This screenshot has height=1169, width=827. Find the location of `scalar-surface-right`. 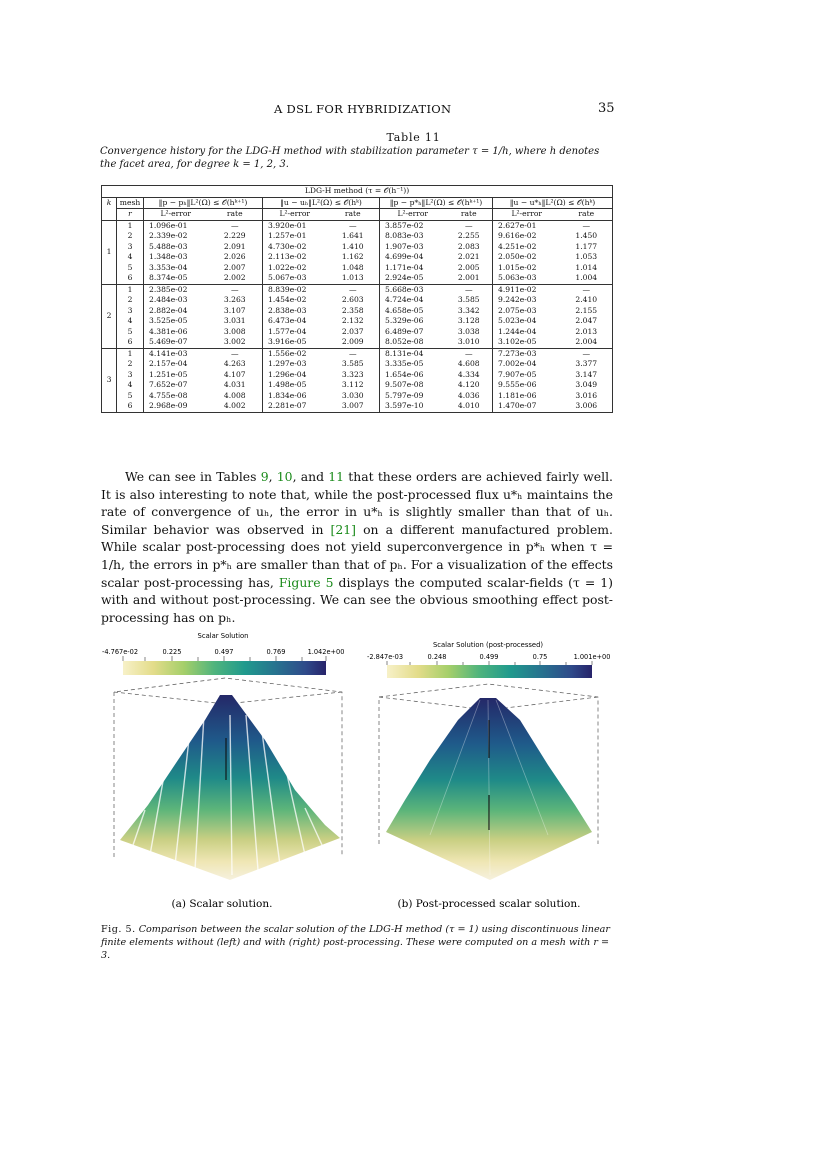

scalar-surface-right is located at coordinates (489, 789).